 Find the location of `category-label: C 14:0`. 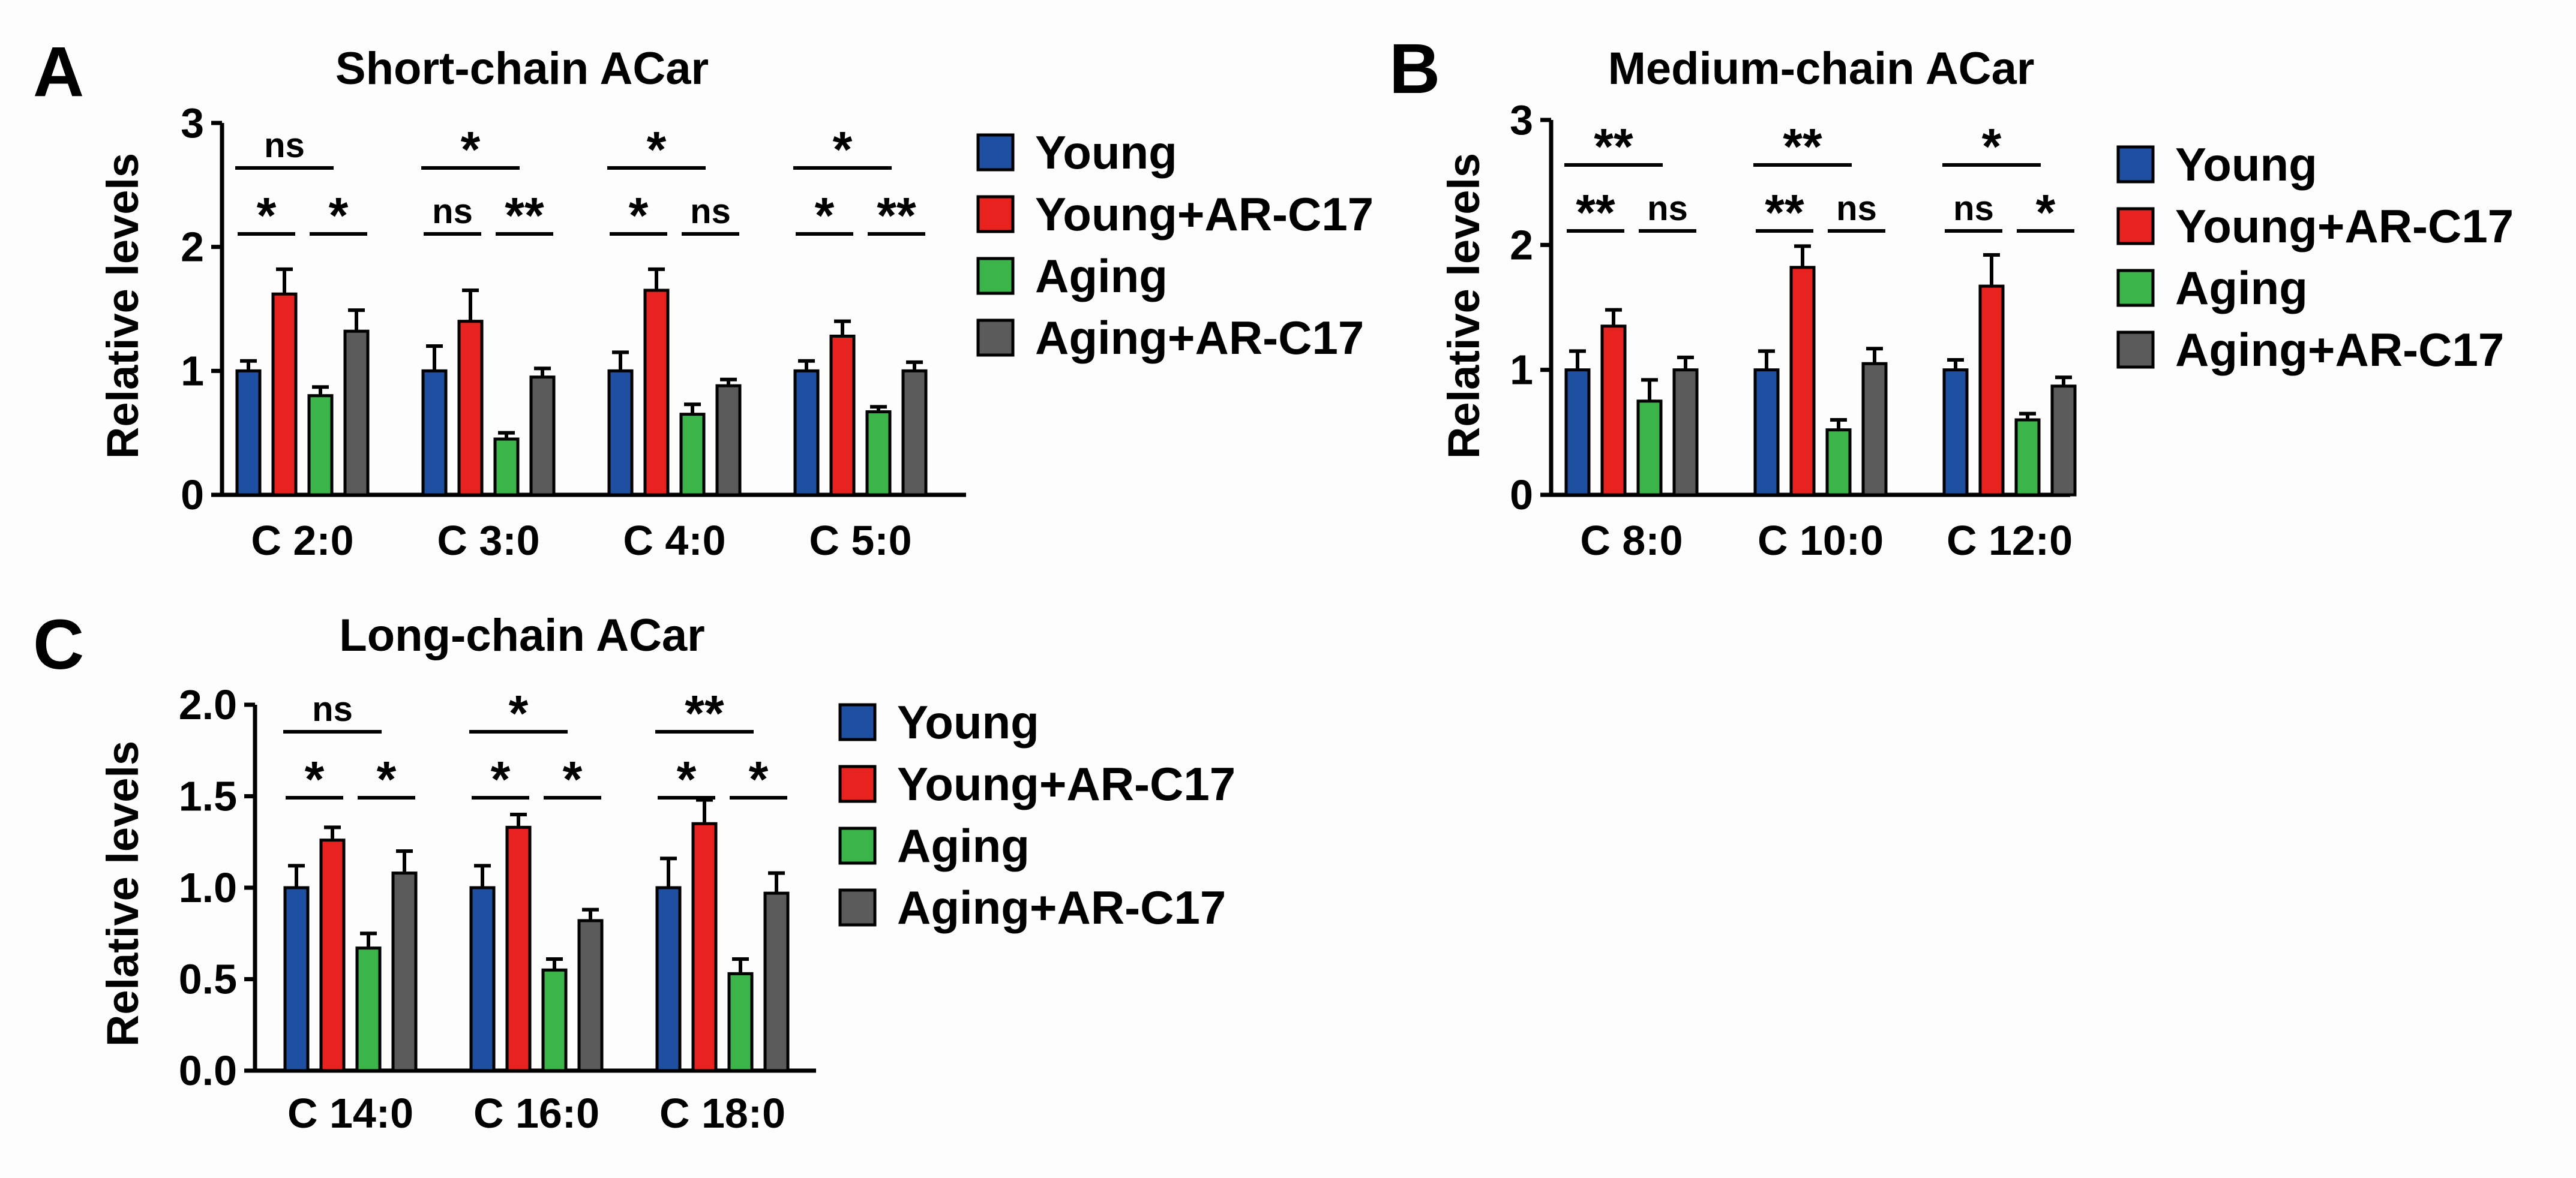

category-label: C 14:0 is located at coordinates (350, 1113).